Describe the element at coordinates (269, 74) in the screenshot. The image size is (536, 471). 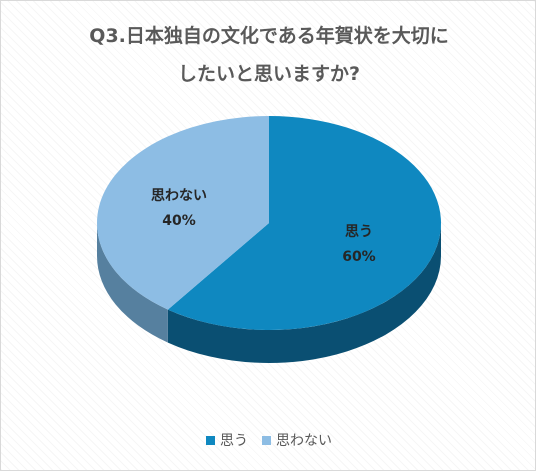
I see `chart-title-line-2: したいと思いますか?` at that location.